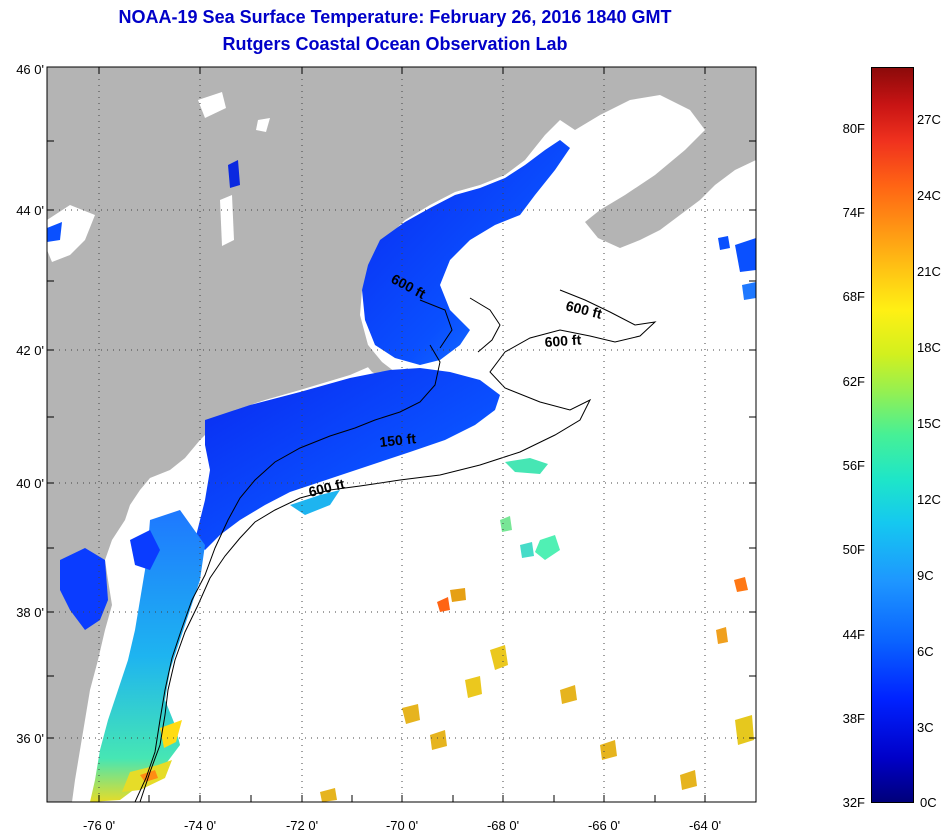  I want to click on colorbar-gradient, so click(892, 435).